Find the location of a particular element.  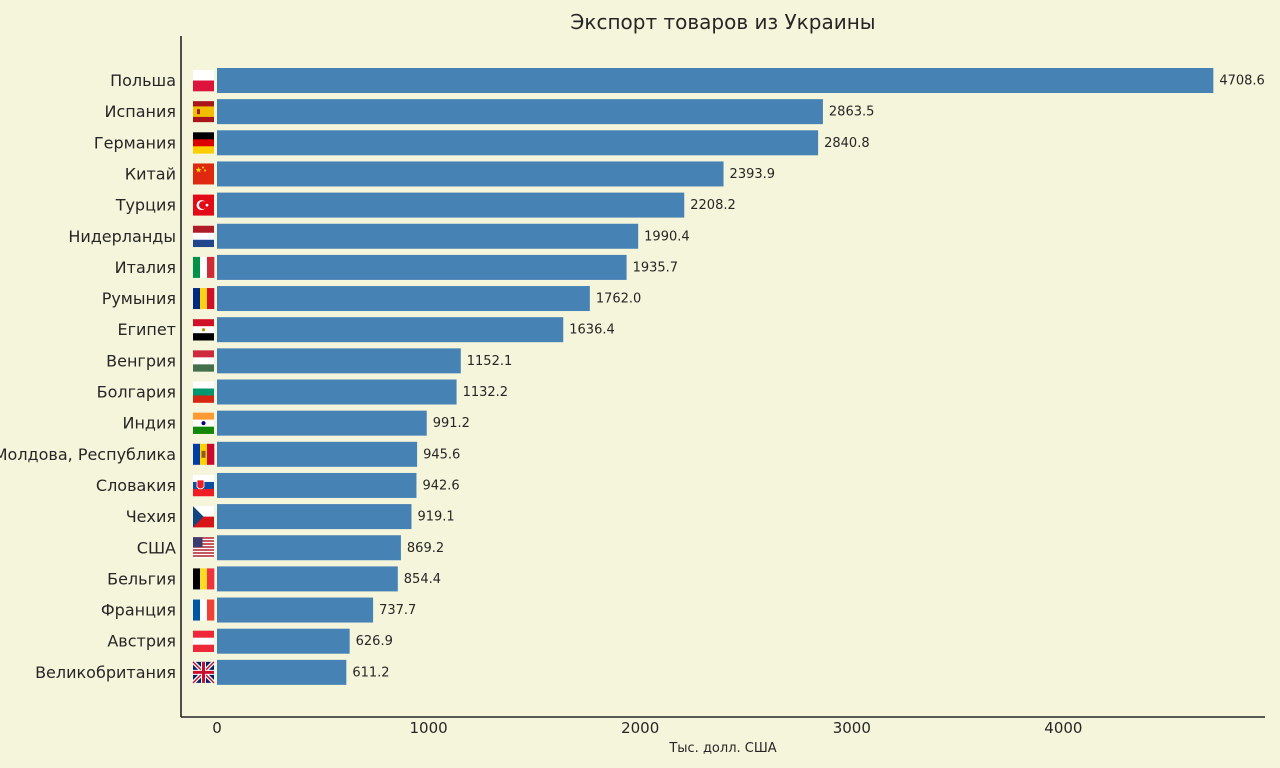

category-label: Италия is located at coordinates (145, 267).